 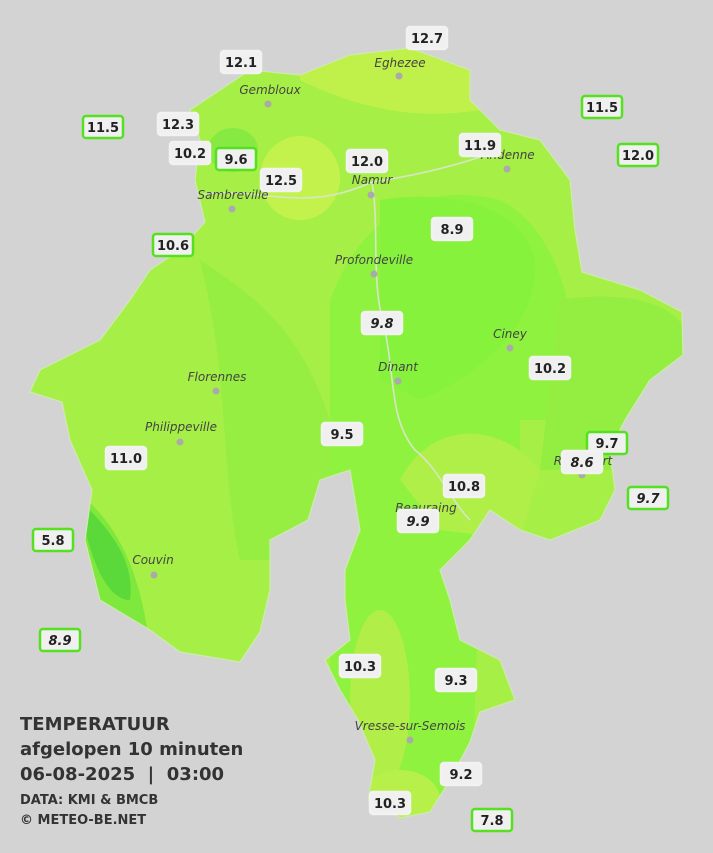 What do you see at coordinates (232, 195) in the screenshot?
I see `town-label: Sambreville` at bounding box center [232, 195].